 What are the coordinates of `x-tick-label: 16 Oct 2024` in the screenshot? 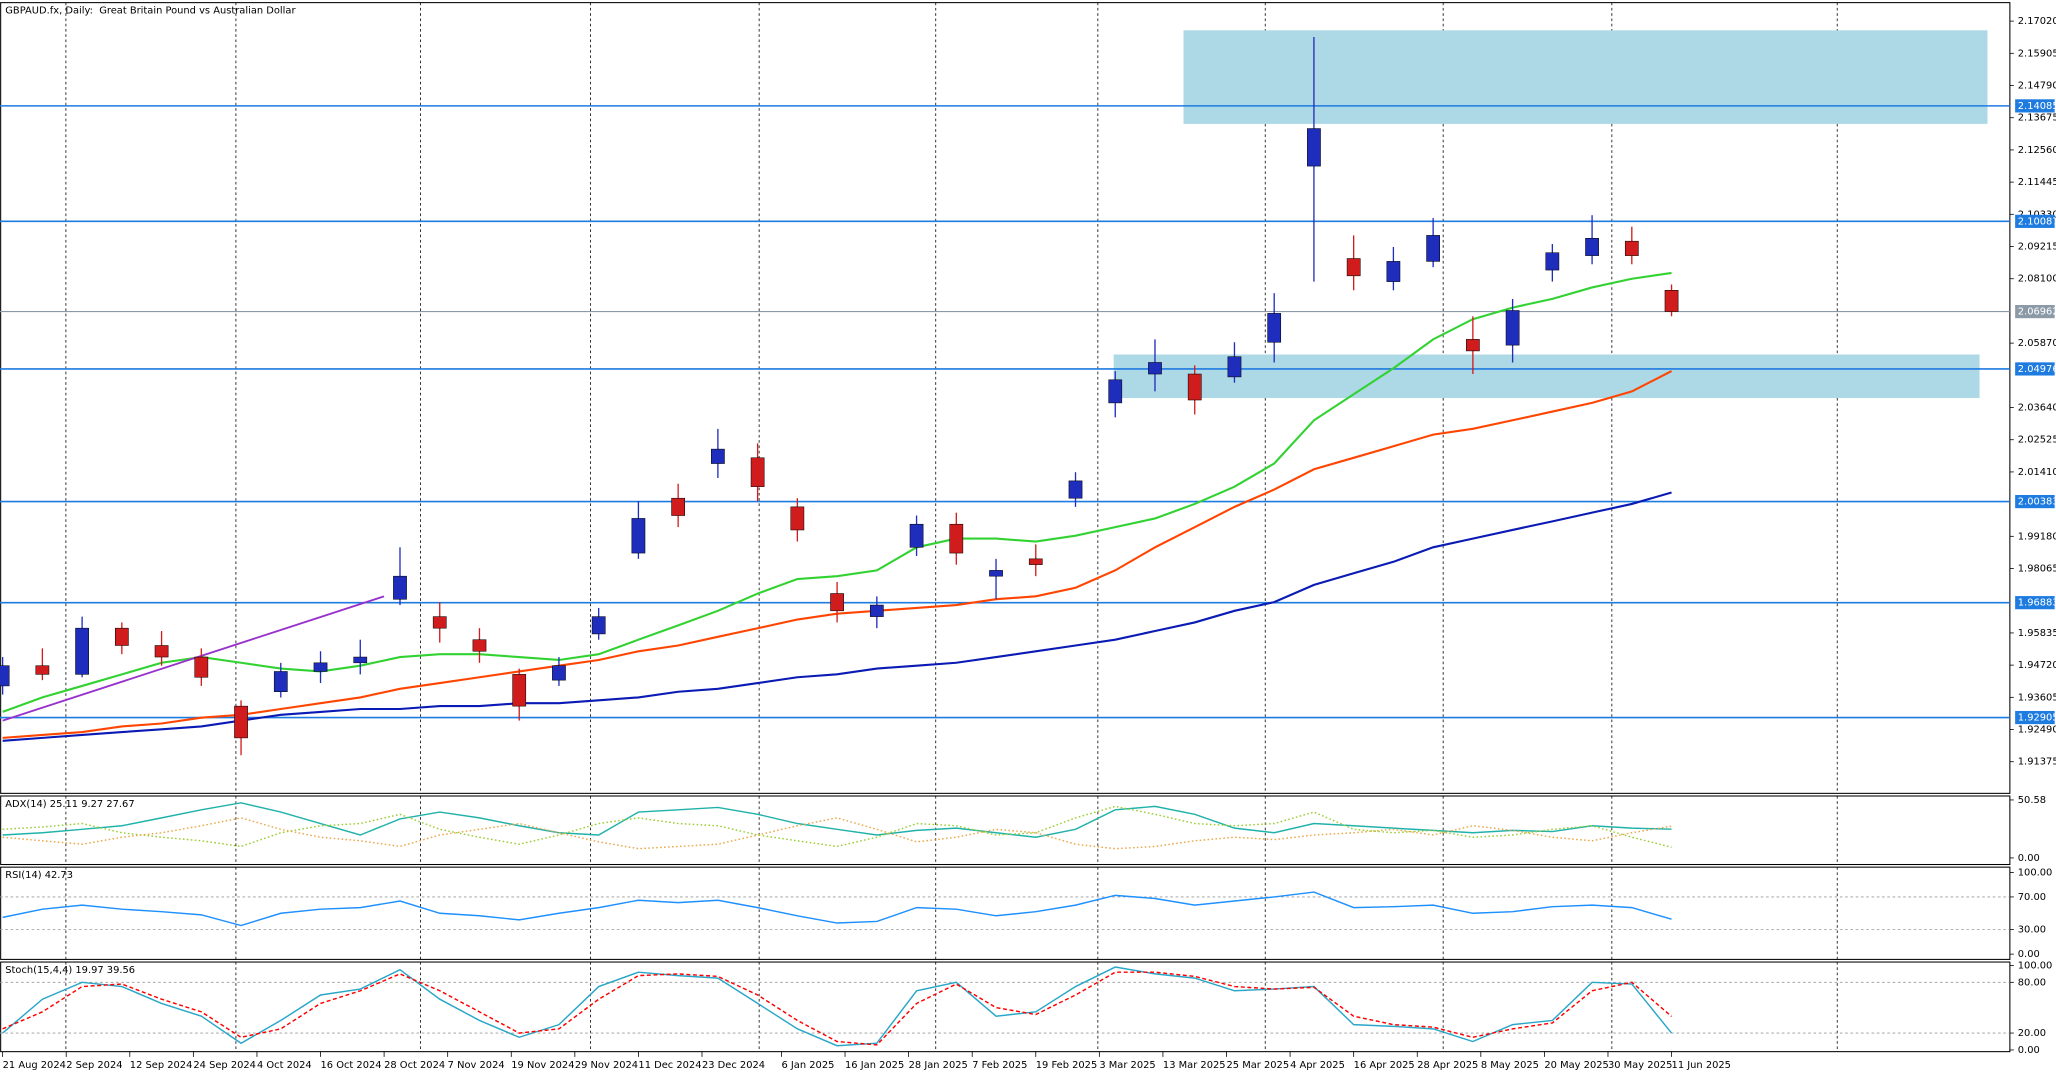 It's located at (351, 1065).